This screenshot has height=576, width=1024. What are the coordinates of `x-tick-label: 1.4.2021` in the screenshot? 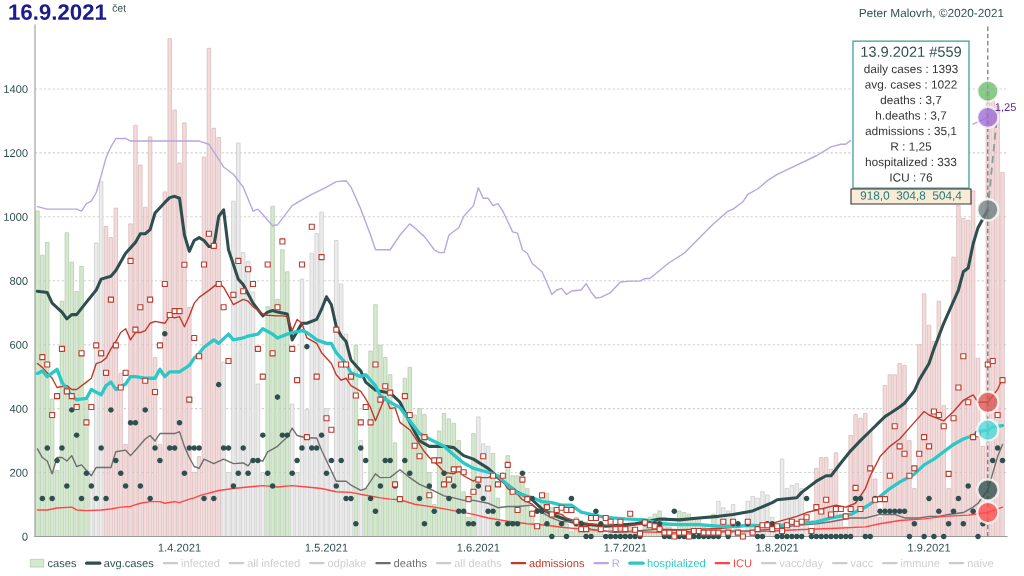 It's located at (179, 547).